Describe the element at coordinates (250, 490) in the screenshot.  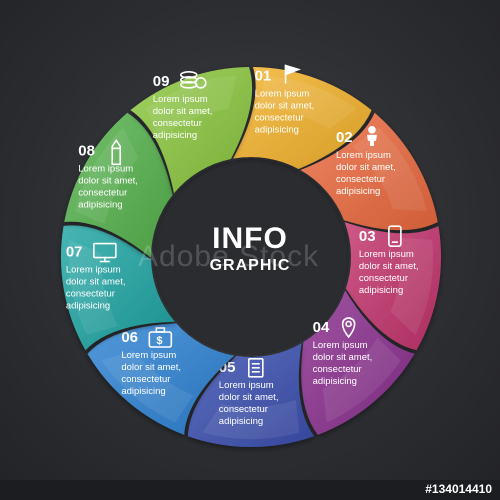
I see `bottom-band` at that location.